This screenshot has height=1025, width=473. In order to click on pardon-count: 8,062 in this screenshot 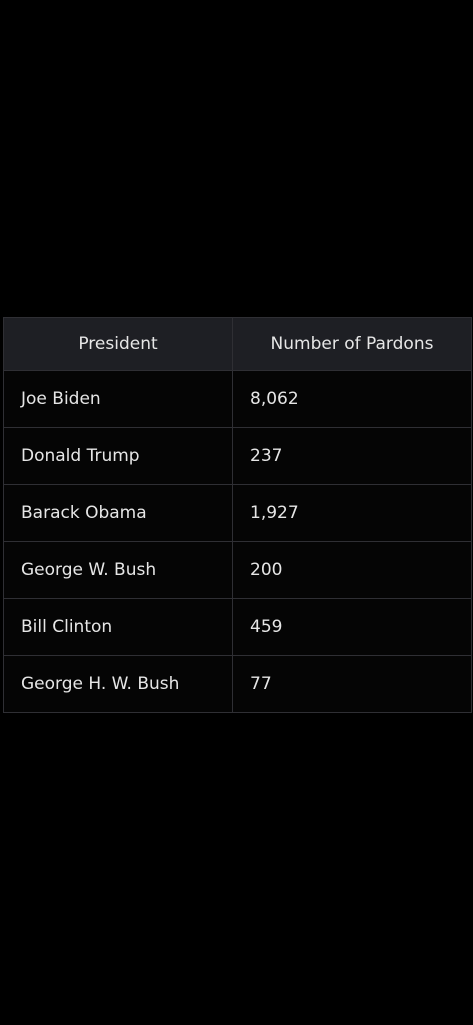, I will do `click(352, 399)`.